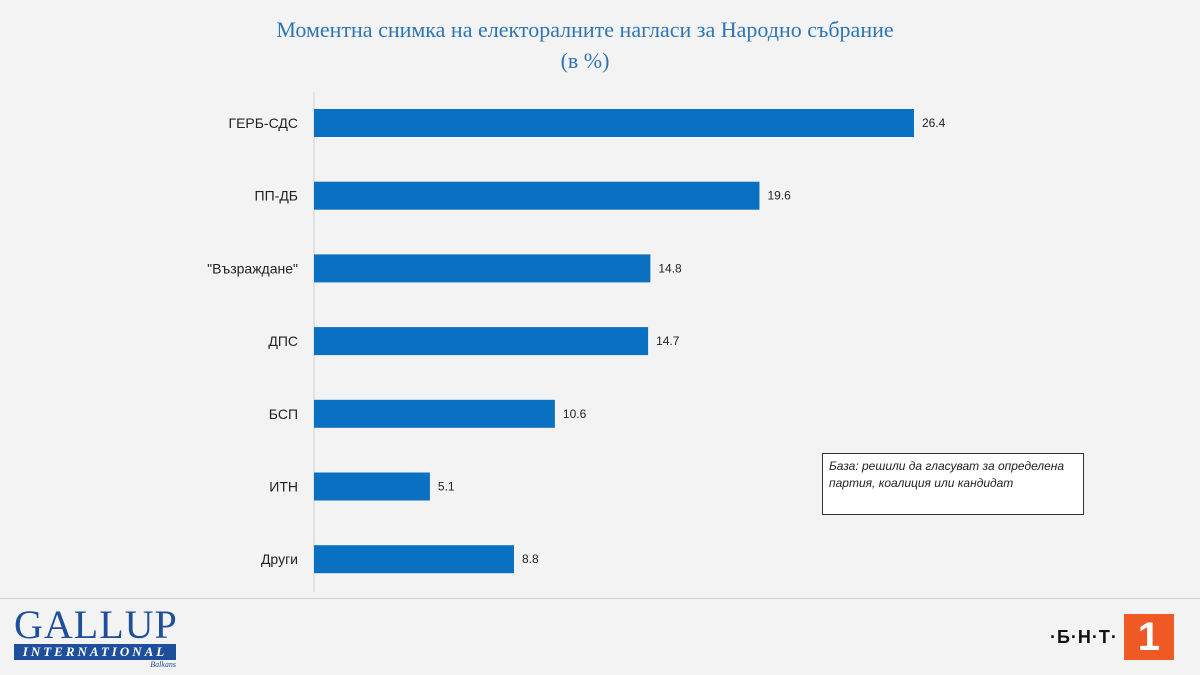  Describe the element at coordinates (575, 414) in the screenshot. I see `value-label-4: 10.6` at that location.